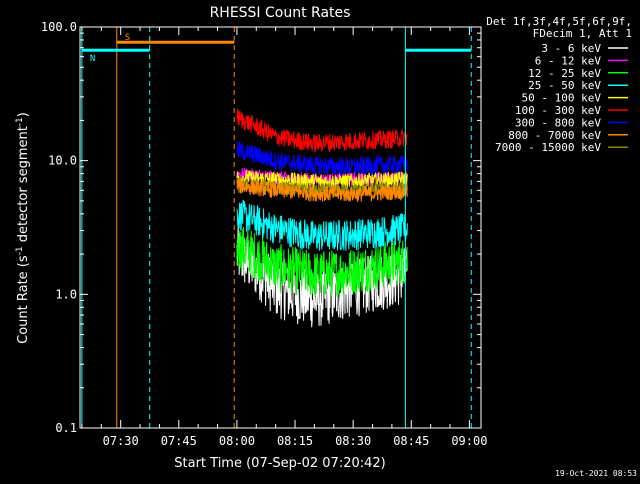 The image size is (640, 484). What do you see at coordinates (564, 73) in the screenshot?
I see `legend-entry-12-25kev: 12 - 25 keV` at bounding box center [564, 73].